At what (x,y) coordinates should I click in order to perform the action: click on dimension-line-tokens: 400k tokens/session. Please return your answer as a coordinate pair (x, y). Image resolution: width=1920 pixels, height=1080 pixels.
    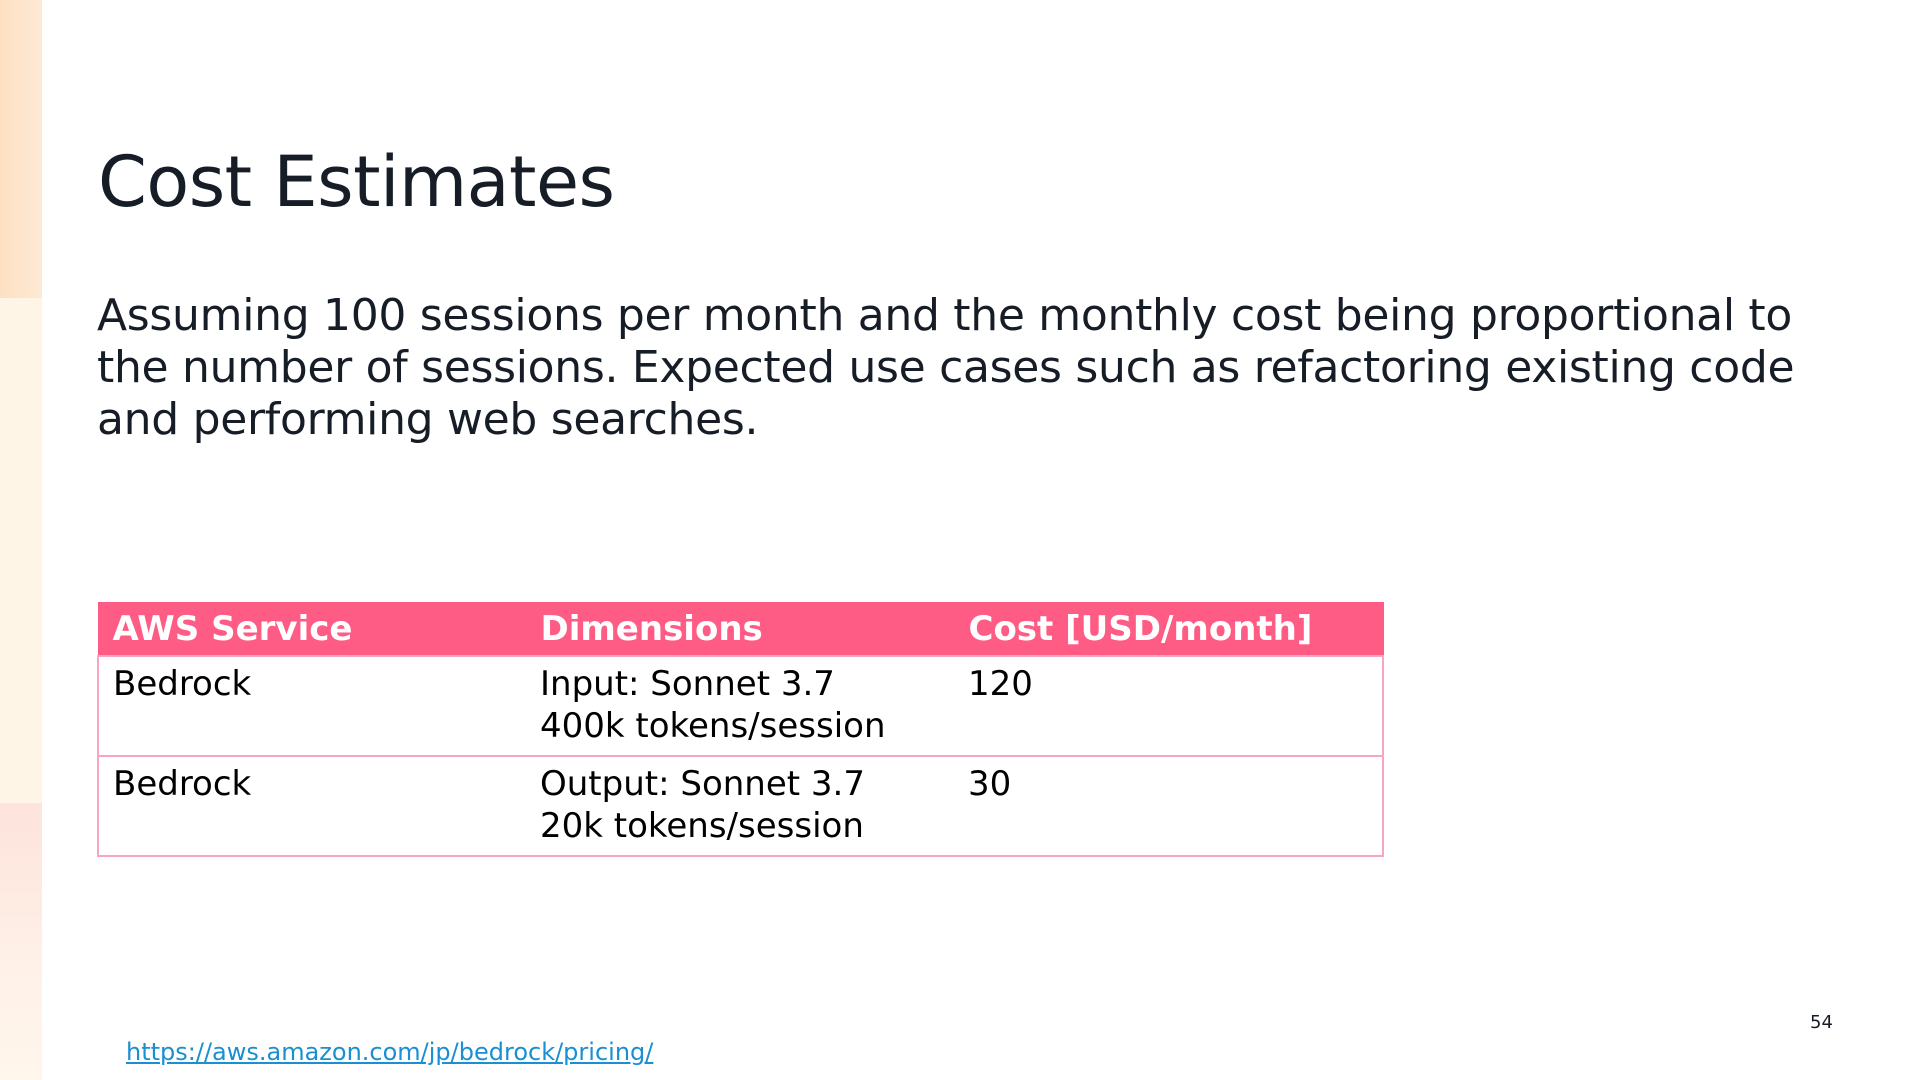
    Looking at the image, I should click on (713, 726).